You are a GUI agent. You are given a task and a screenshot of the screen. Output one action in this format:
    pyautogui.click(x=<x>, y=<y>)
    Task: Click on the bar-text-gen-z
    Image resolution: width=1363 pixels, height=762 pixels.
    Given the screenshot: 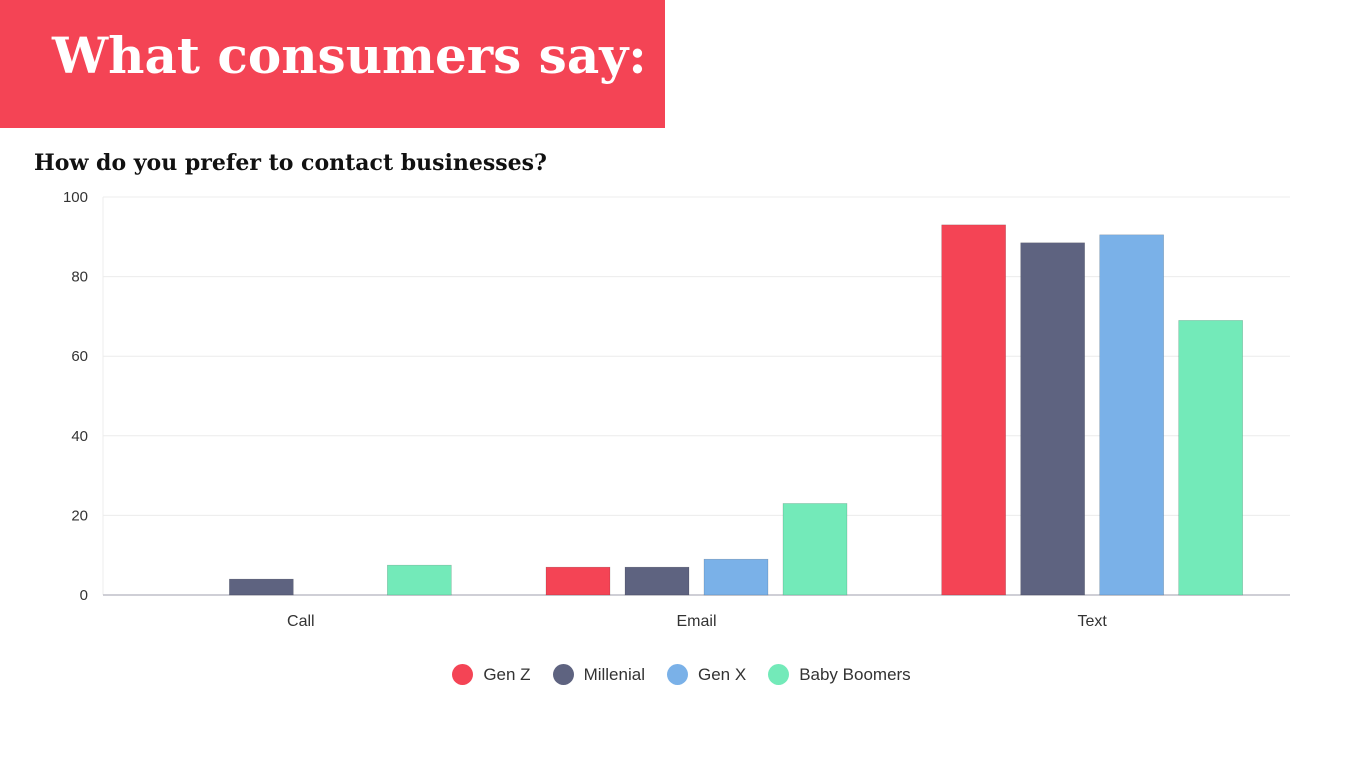 What is the action you would take?
    pyautogui.click(x=973, y=410)
    